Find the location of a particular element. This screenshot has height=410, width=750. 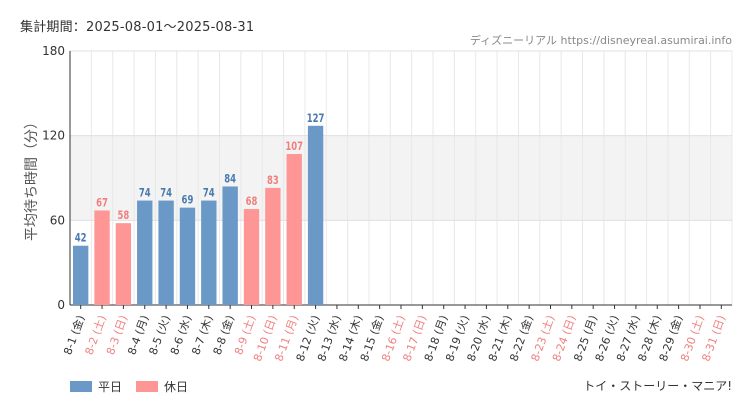

bar-value-label: 69 is located at coordinates (188, 200).